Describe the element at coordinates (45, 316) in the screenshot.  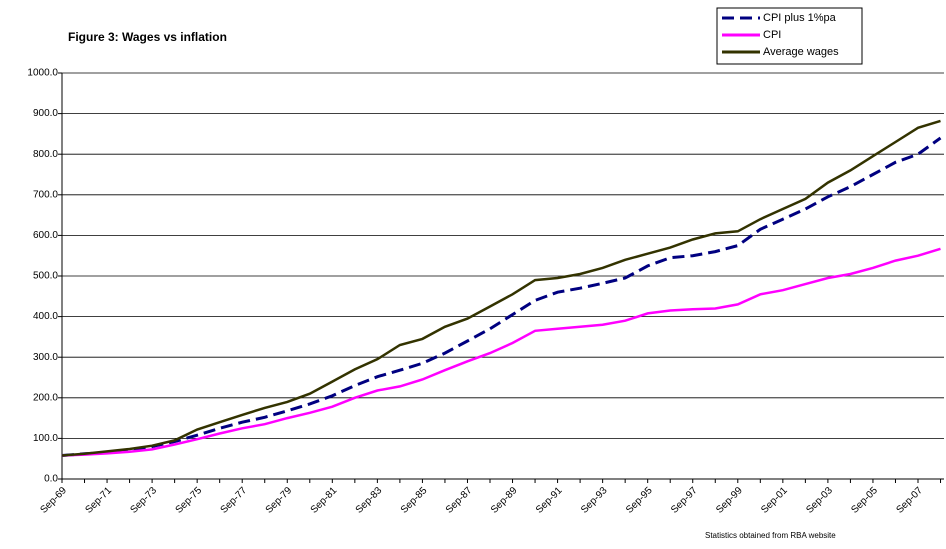
I see `y-tick-label: 400.0` at that location.